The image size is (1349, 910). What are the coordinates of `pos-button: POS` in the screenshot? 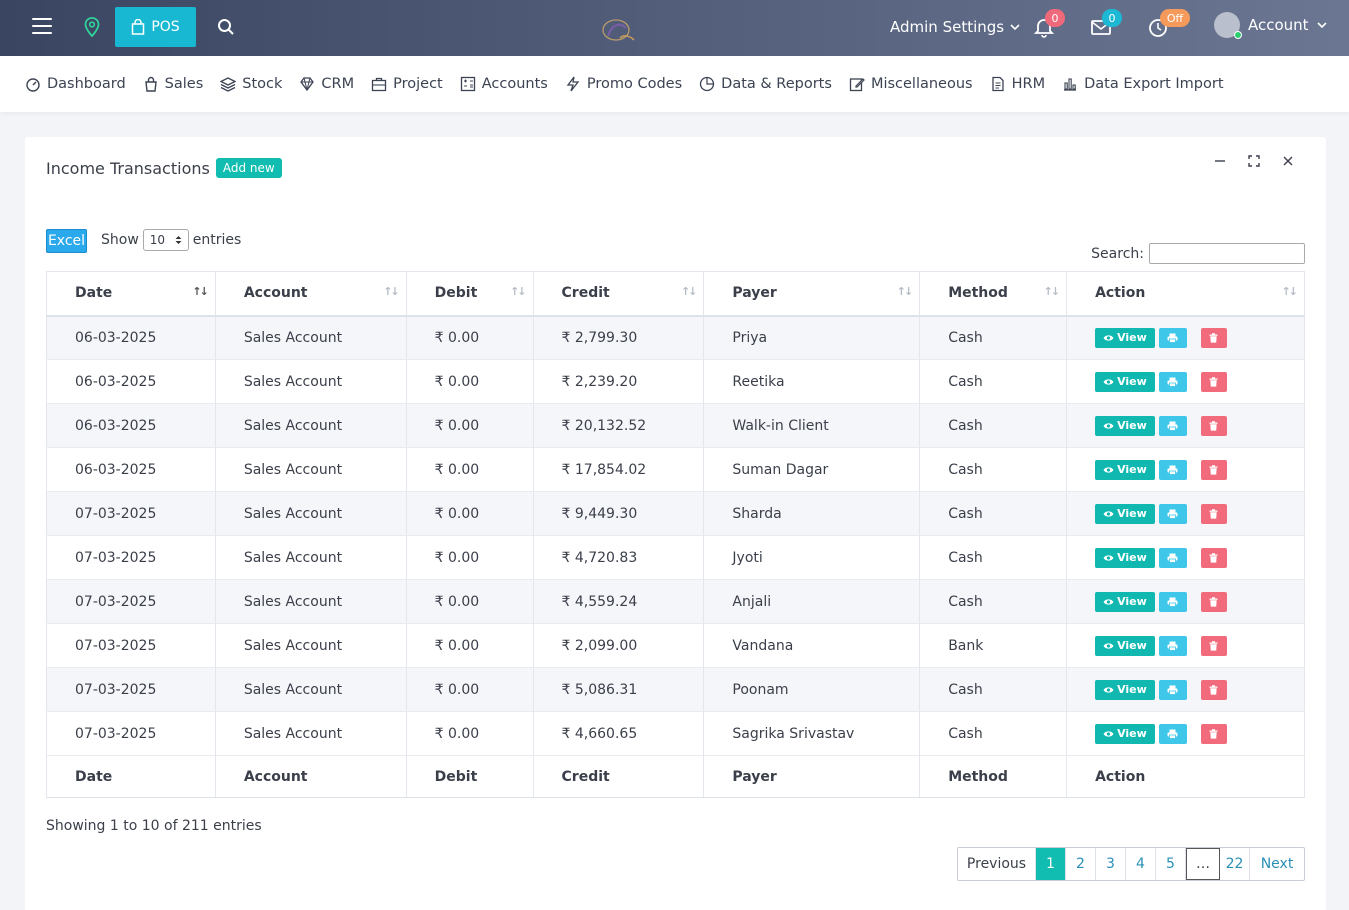 It's located at (155, 27).